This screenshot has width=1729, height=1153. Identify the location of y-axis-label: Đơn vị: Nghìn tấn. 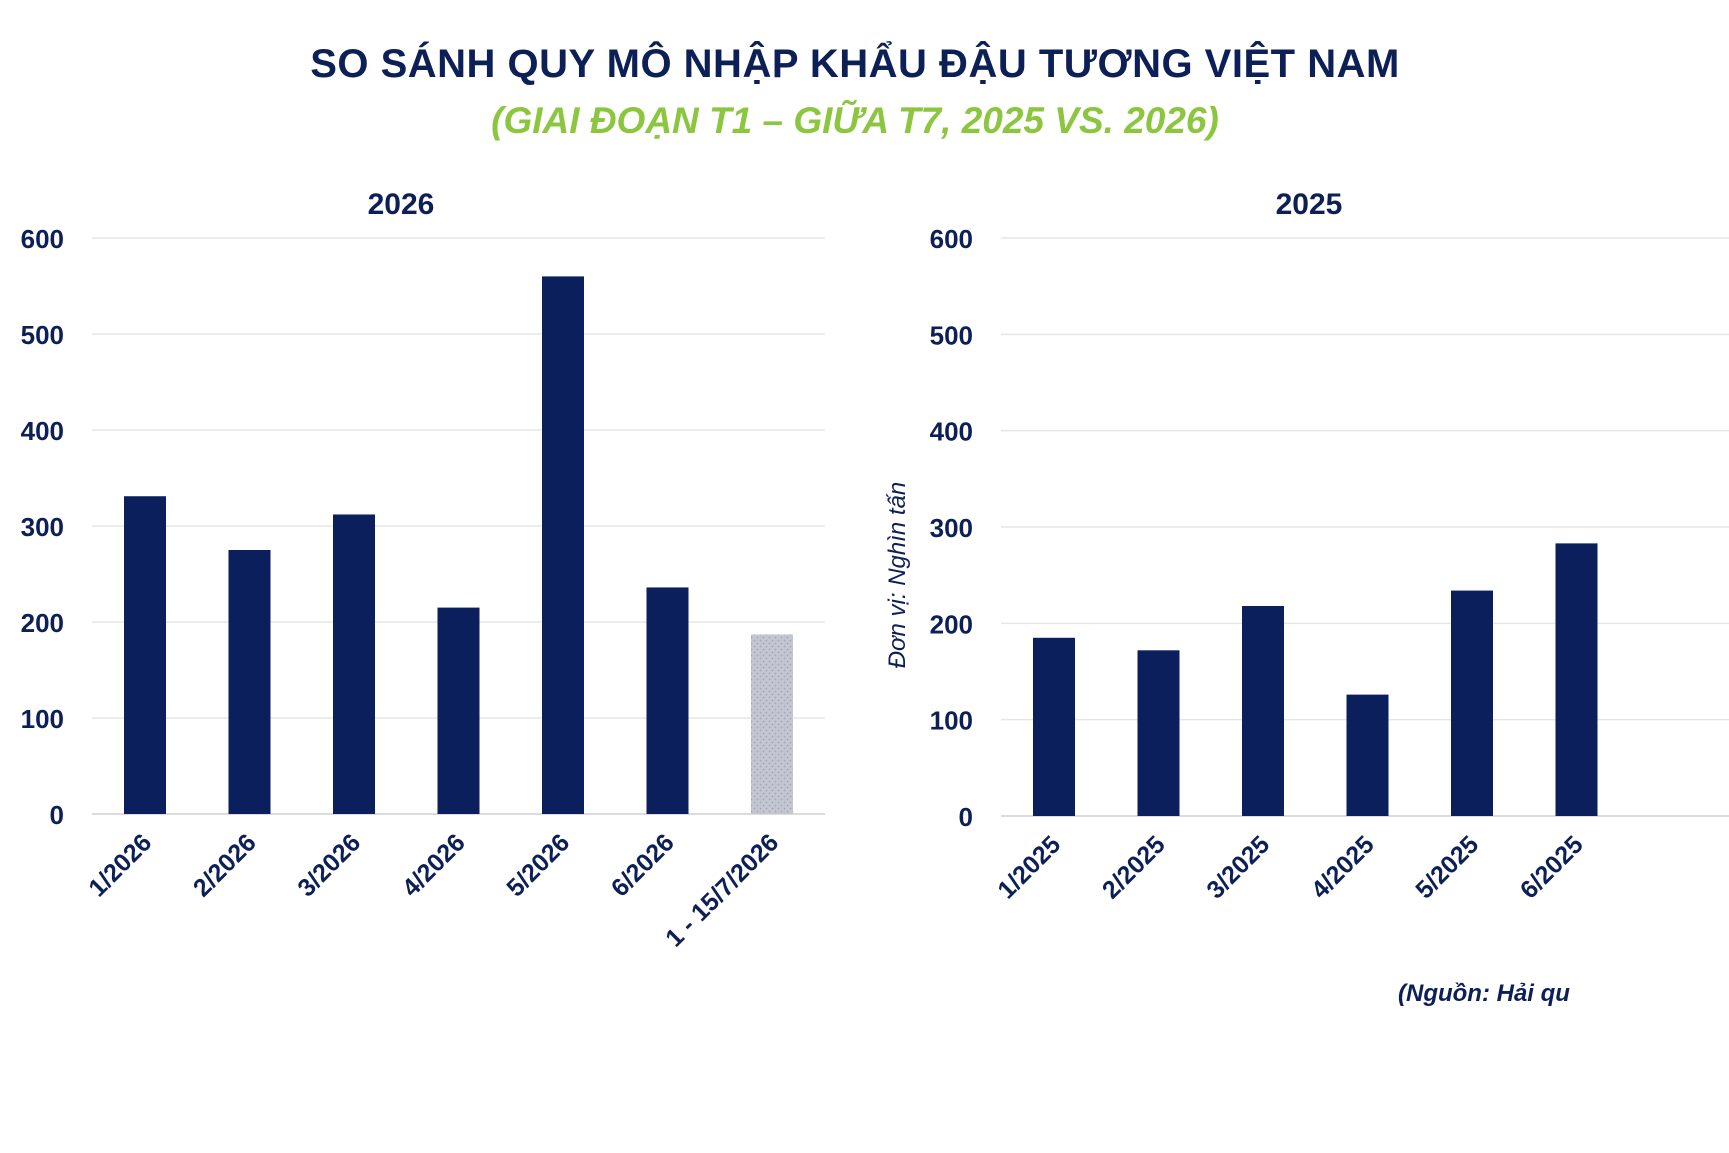
(897, 575).